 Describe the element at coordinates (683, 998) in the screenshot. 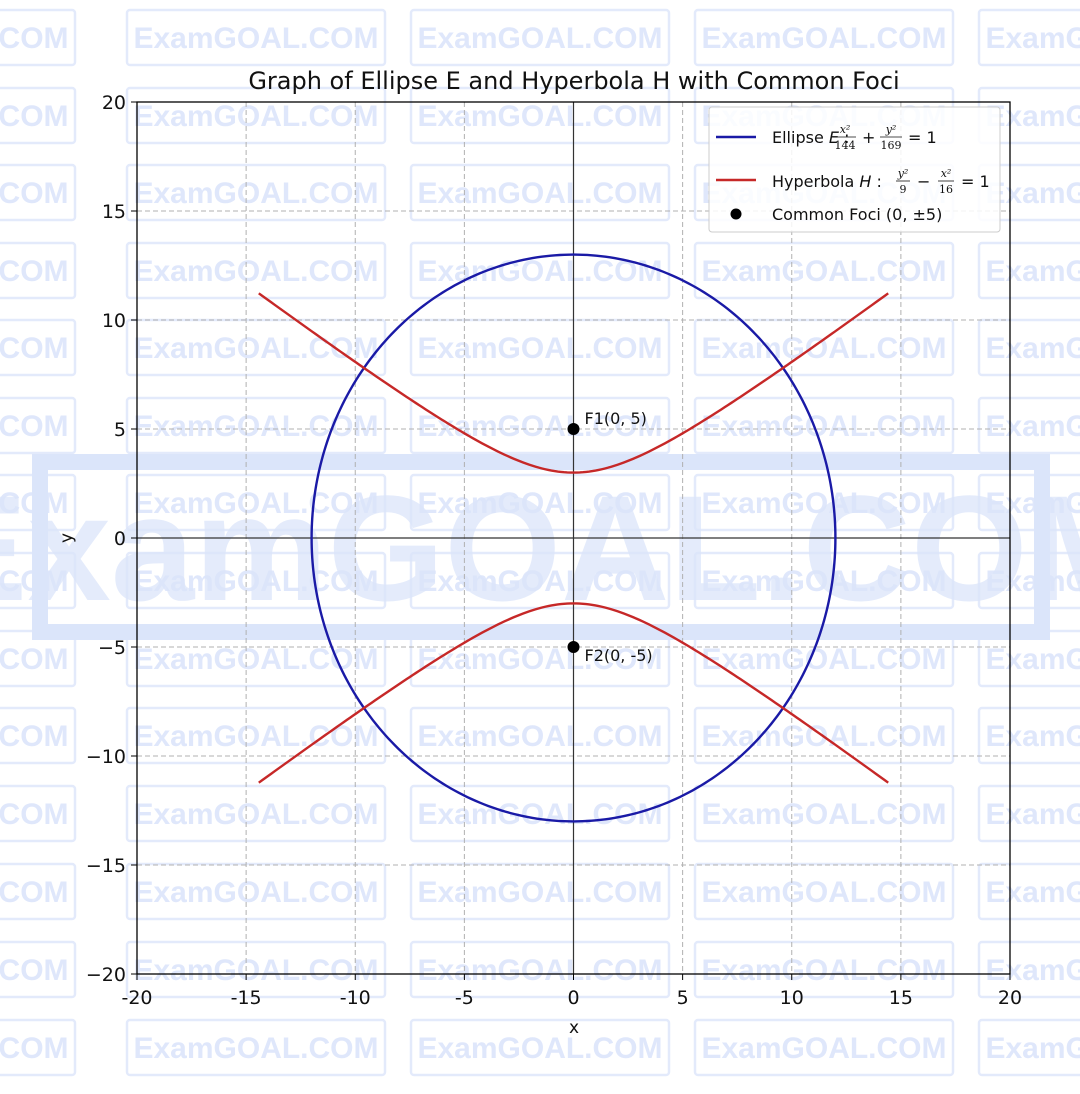

I see `svg-text: 5` at that location.